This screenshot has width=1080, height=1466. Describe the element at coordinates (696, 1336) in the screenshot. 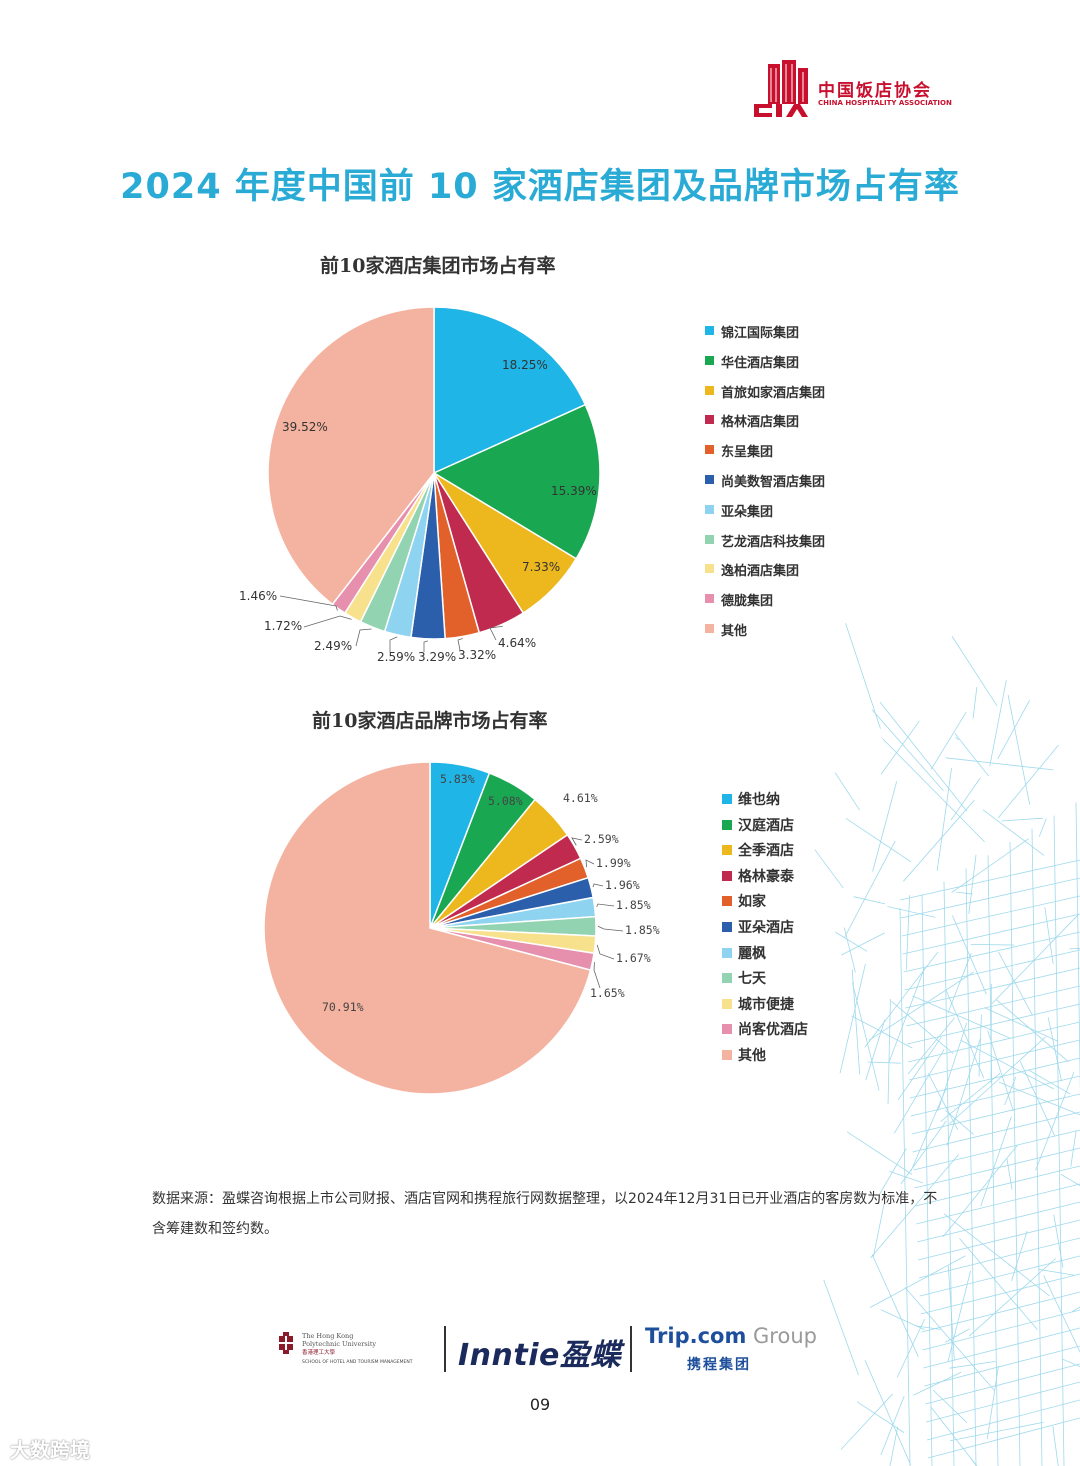

I see `trip-brand-text: Trip.com` at that location.